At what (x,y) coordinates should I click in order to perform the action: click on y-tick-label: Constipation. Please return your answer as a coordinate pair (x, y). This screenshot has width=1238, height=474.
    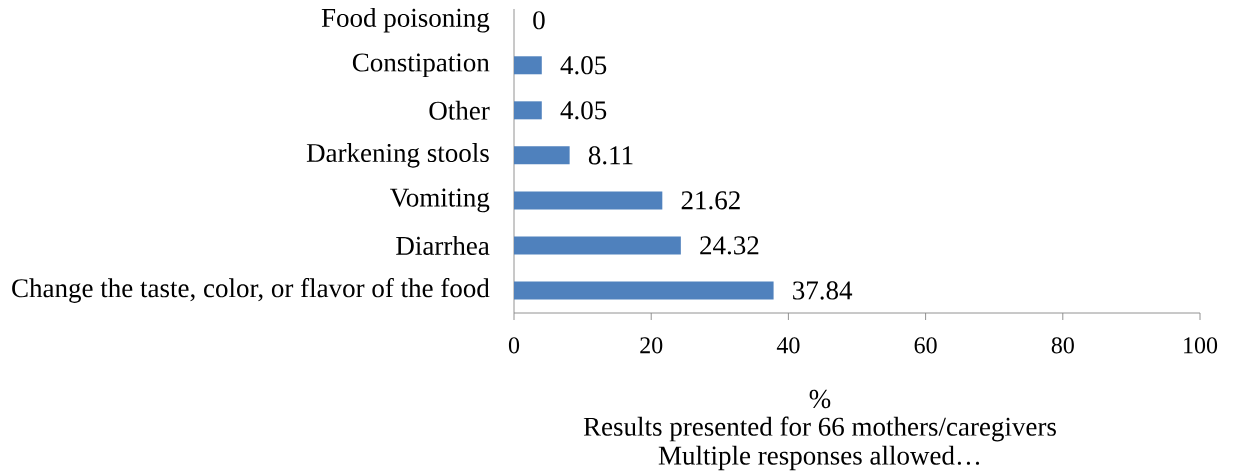
    Looking at the image, I should click on (421, 65).